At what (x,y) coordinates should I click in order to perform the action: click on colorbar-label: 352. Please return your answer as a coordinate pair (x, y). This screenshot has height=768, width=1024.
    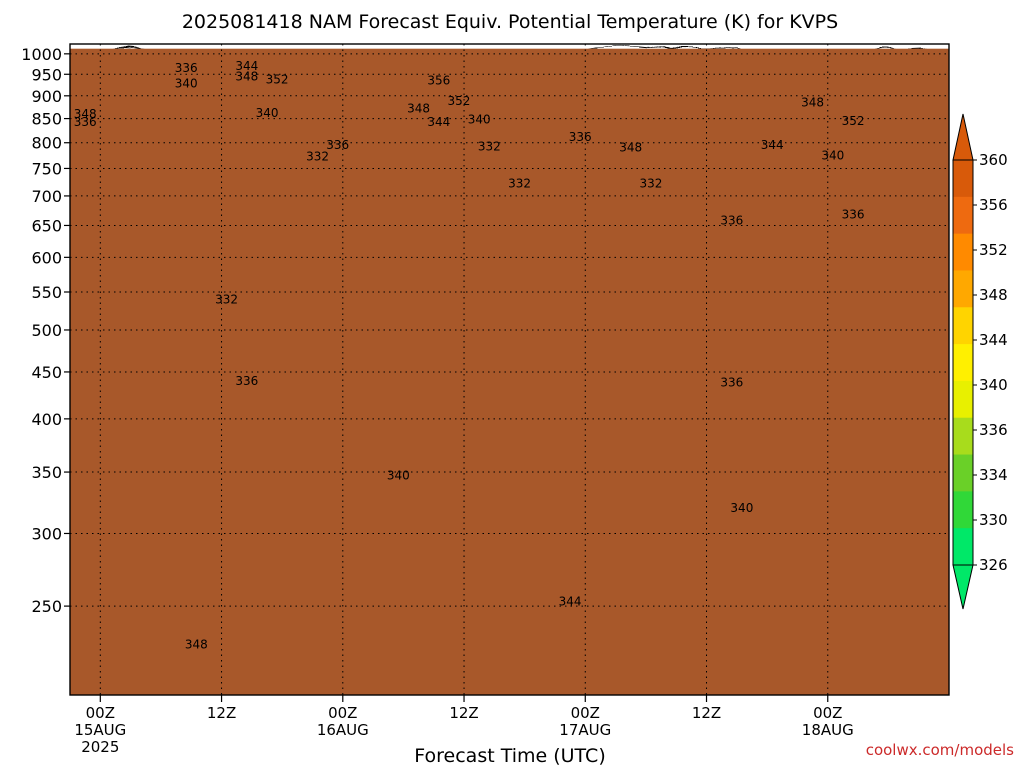
    Looking at the image, I should click on (993, 250).